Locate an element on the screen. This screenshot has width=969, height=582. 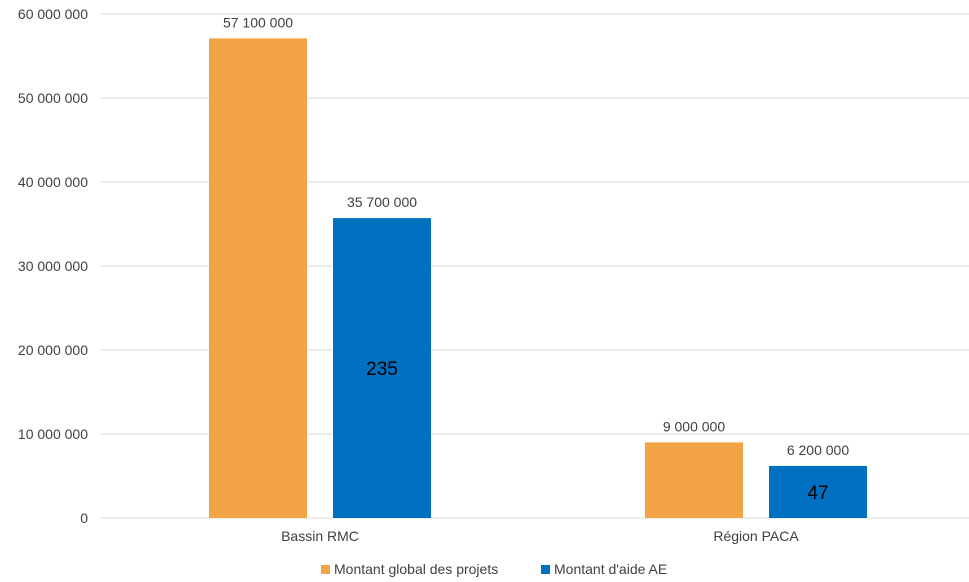
x-category-label: Bassin RMC is located at coordinates (320, 536).